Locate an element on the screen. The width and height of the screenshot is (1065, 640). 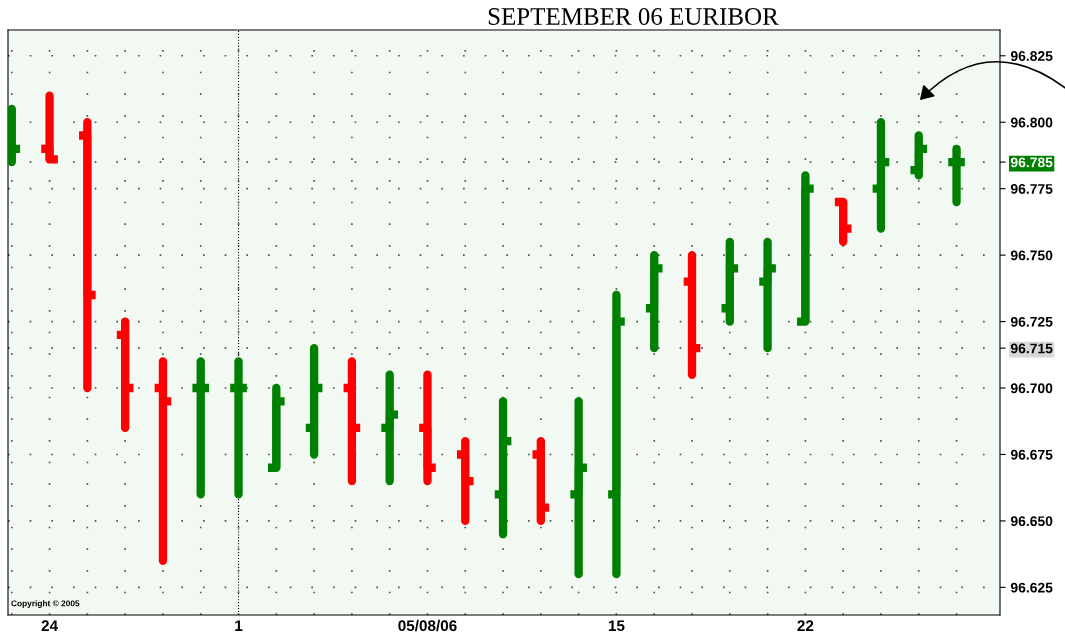
y-tick-label: 96.750 is located at coordinates (1031, 255).